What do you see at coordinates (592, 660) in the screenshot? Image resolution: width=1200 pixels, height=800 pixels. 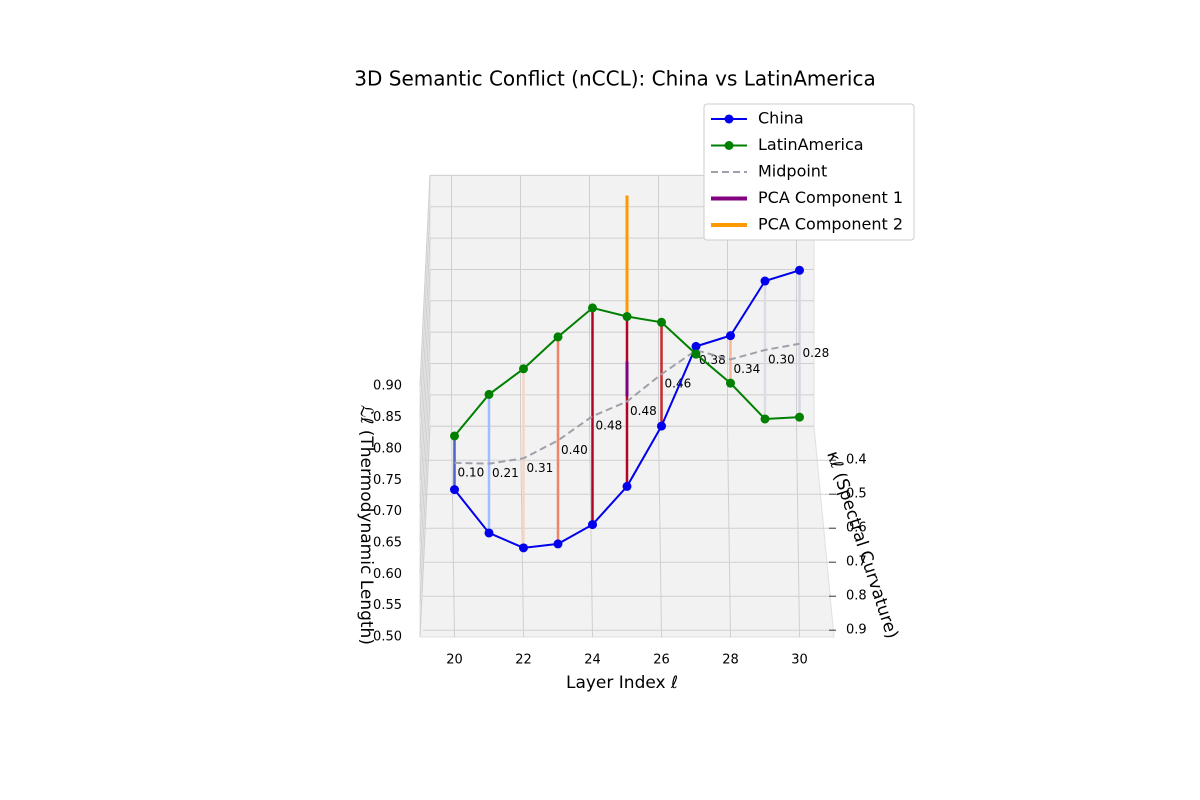 I see `x-tick-label: 24` at bounding box center [592, 660].